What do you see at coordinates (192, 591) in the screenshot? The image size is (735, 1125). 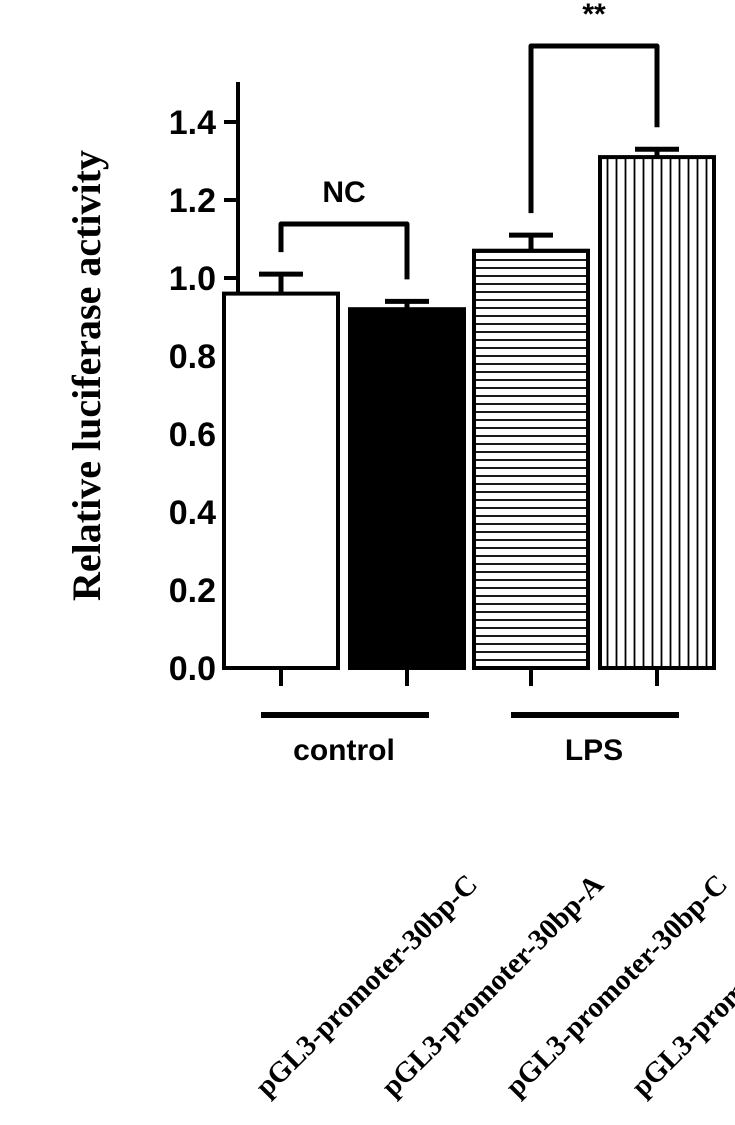 I see `y-tick-label: 0.2` at bounding box center [192, 591].